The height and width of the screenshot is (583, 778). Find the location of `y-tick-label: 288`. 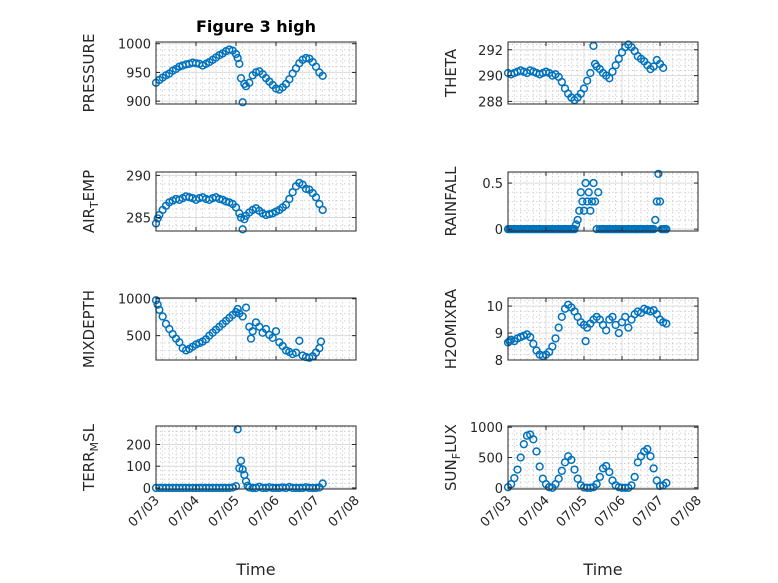

y-tick-label: 288 is located at coordinates (490, 102).